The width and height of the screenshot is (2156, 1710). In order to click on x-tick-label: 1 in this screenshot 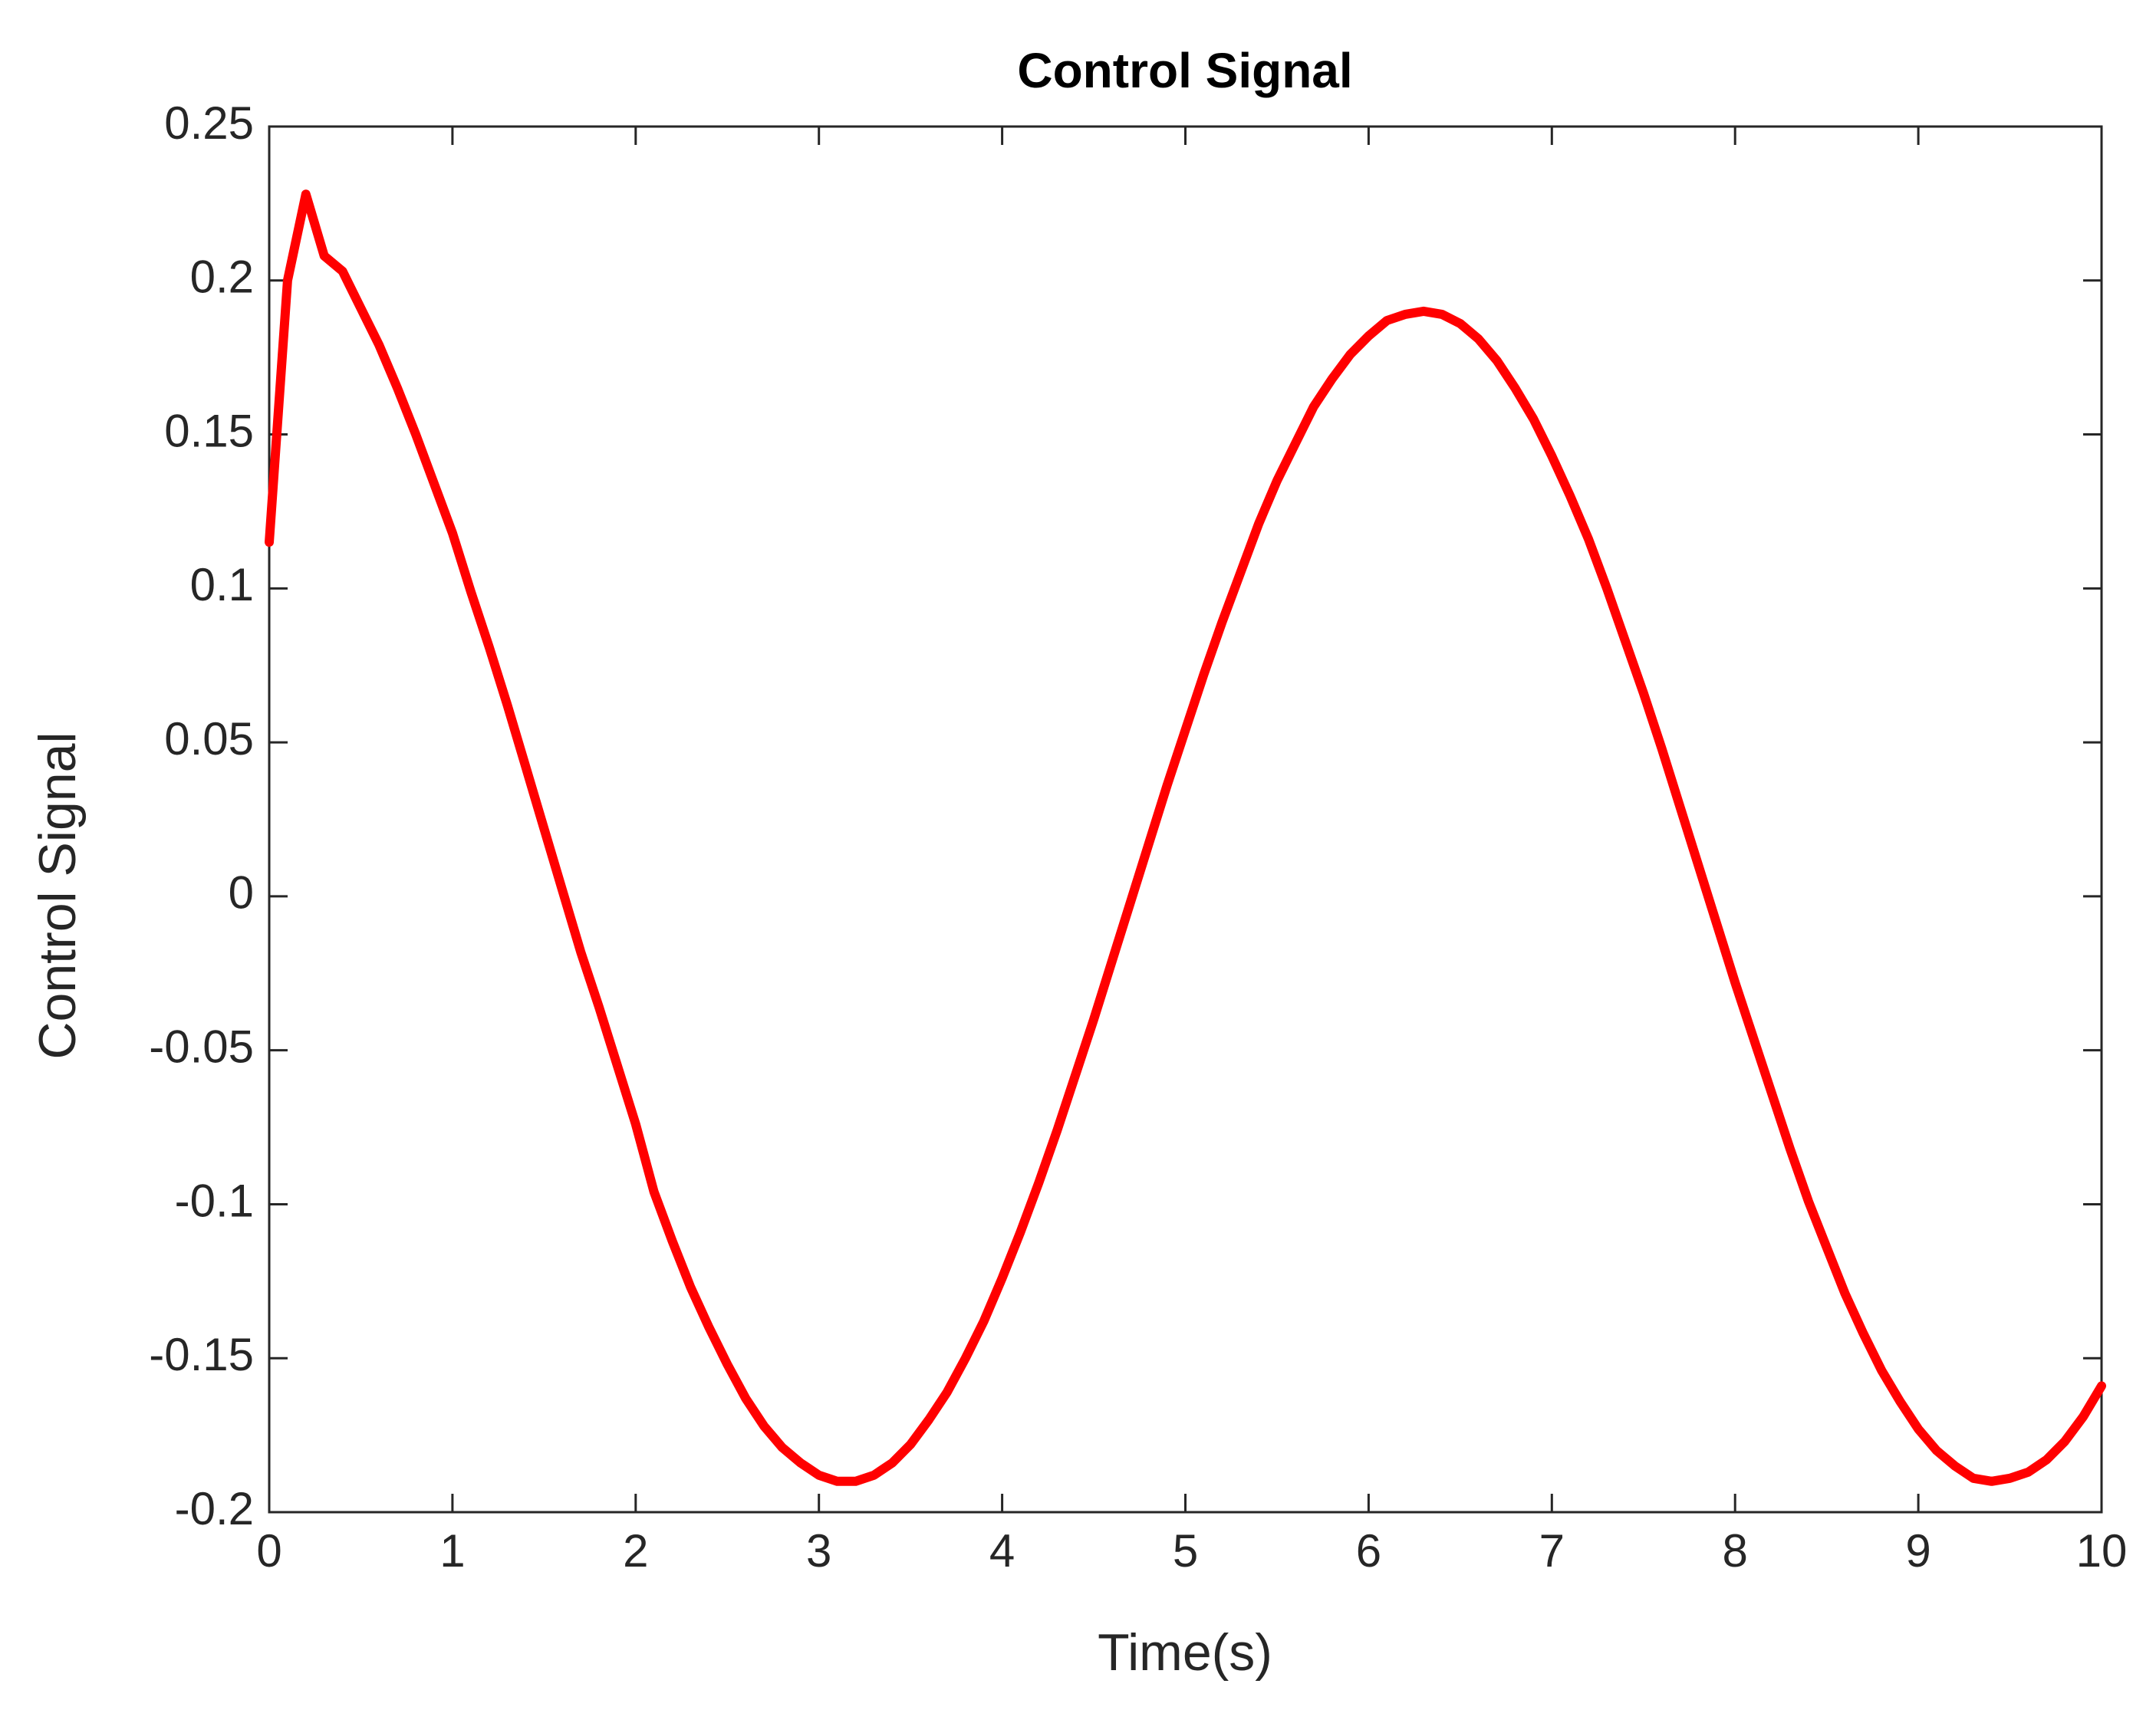, I will do `click(452, 1551)`.